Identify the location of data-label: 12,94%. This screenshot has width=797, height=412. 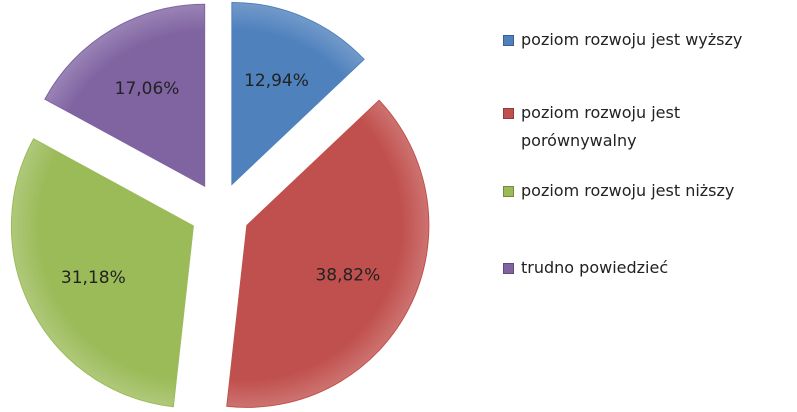
(276, 81).